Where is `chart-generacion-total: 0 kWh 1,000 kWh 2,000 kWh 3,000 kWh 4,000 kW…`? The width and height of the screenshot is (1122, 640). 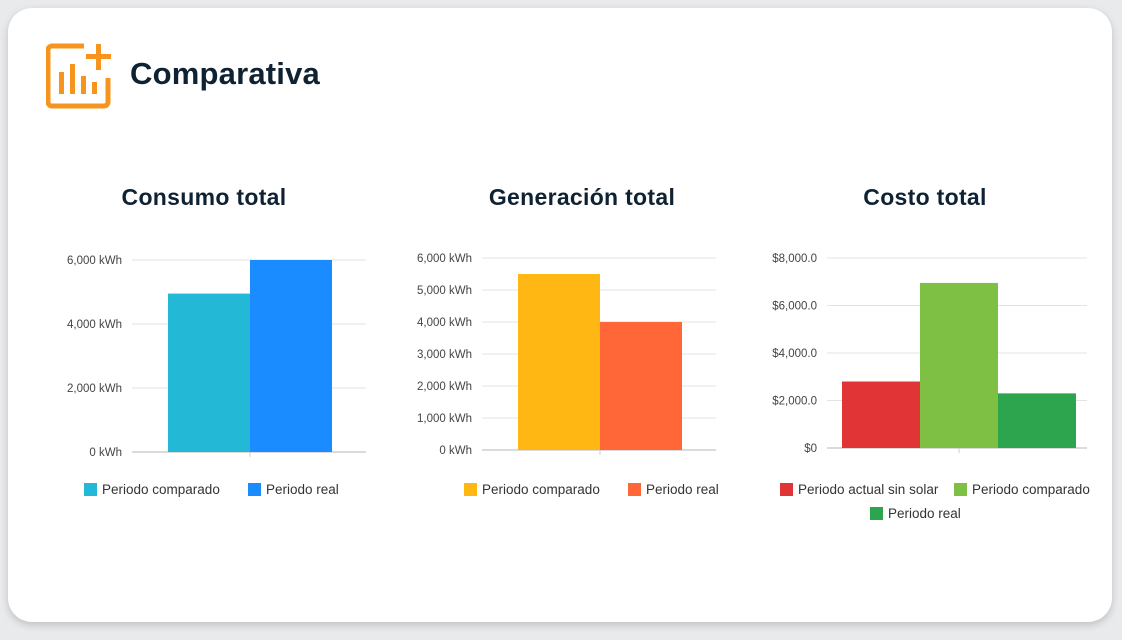
chart-generacion-total: 0 kWh 1,000 kWh 2,000 kWh 3,000 kWh 4,000 kW… is located at coordinates (566, 355).